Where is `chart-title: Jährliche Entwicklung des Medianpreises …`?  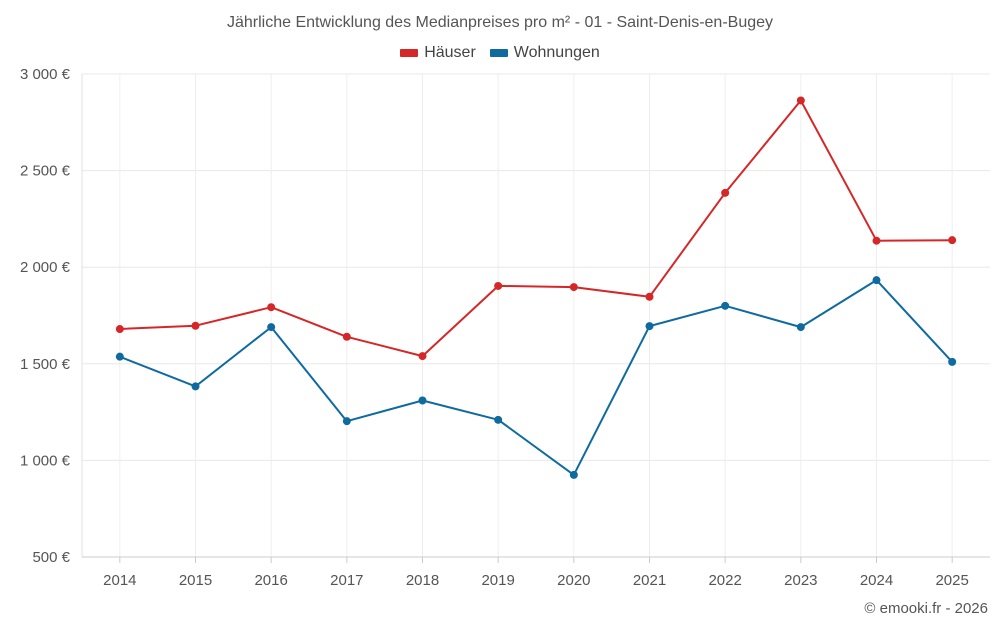
chart-title: Jährliche Entwicklung des Medianpreises … is located at coordinates (500, 22).